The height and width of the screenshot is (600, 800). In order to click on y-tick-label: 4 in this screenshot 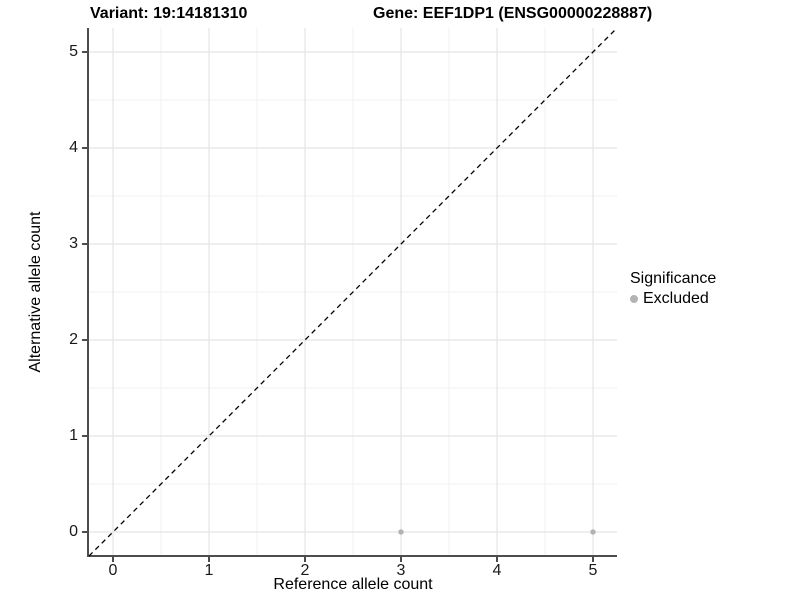, I will do `click(73, 147)`.